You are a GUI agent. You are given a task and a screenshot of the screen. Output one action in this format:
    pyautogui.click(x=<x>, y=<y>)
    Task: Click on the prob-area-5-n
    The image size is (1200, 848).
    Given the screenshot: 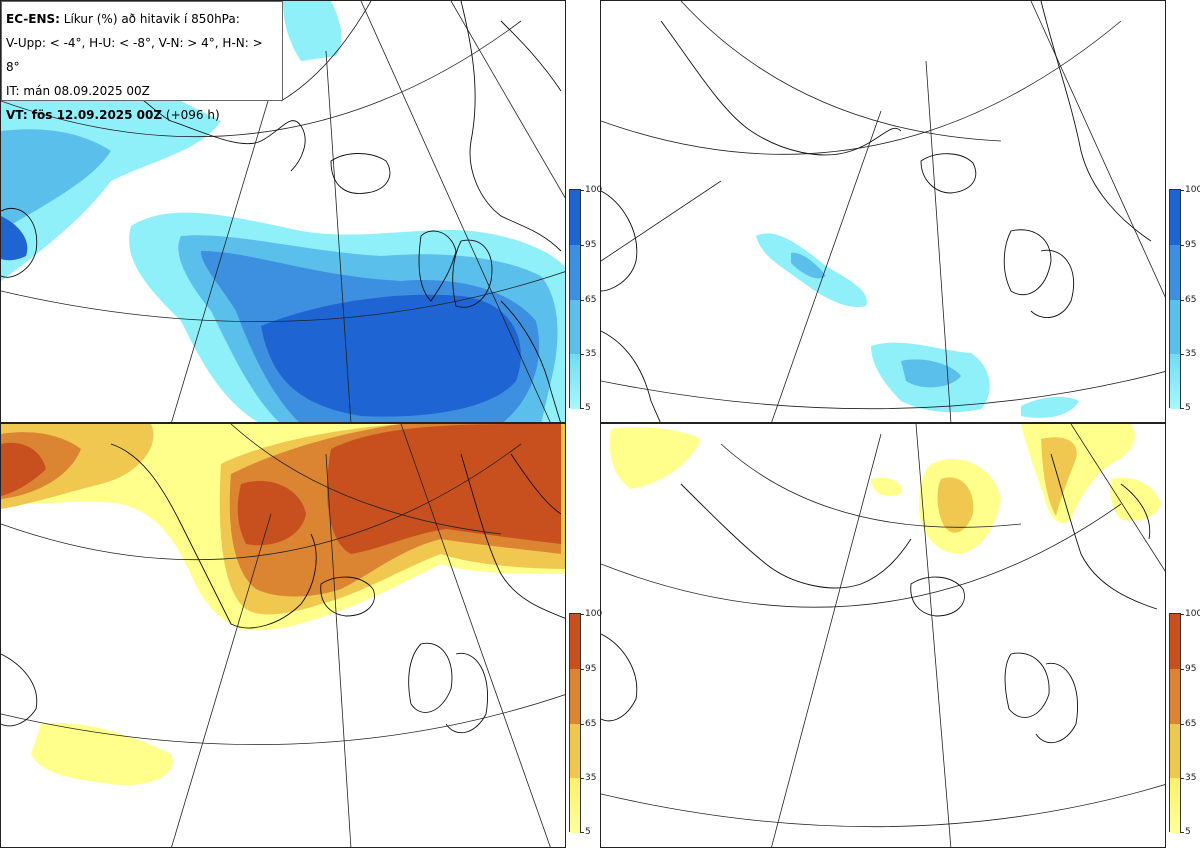 What is the action you would take?
    pyautogui.click(x=312, y=31)
    